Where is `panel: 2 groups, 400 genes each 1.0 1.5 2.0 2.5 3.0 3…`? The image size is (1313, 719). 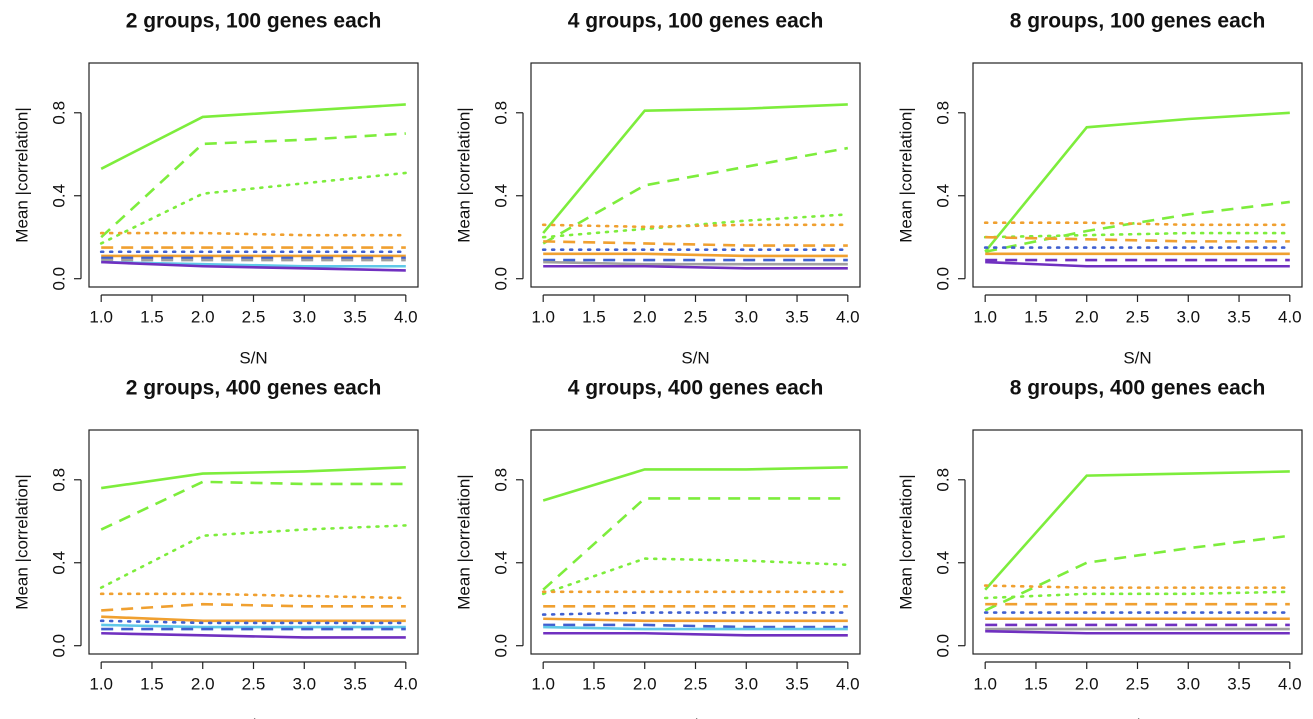
panel: 2 groups, 400 genes each 1.0 1.5 2.0 2.5 3.0 3… is located at coordinates (215, 548).